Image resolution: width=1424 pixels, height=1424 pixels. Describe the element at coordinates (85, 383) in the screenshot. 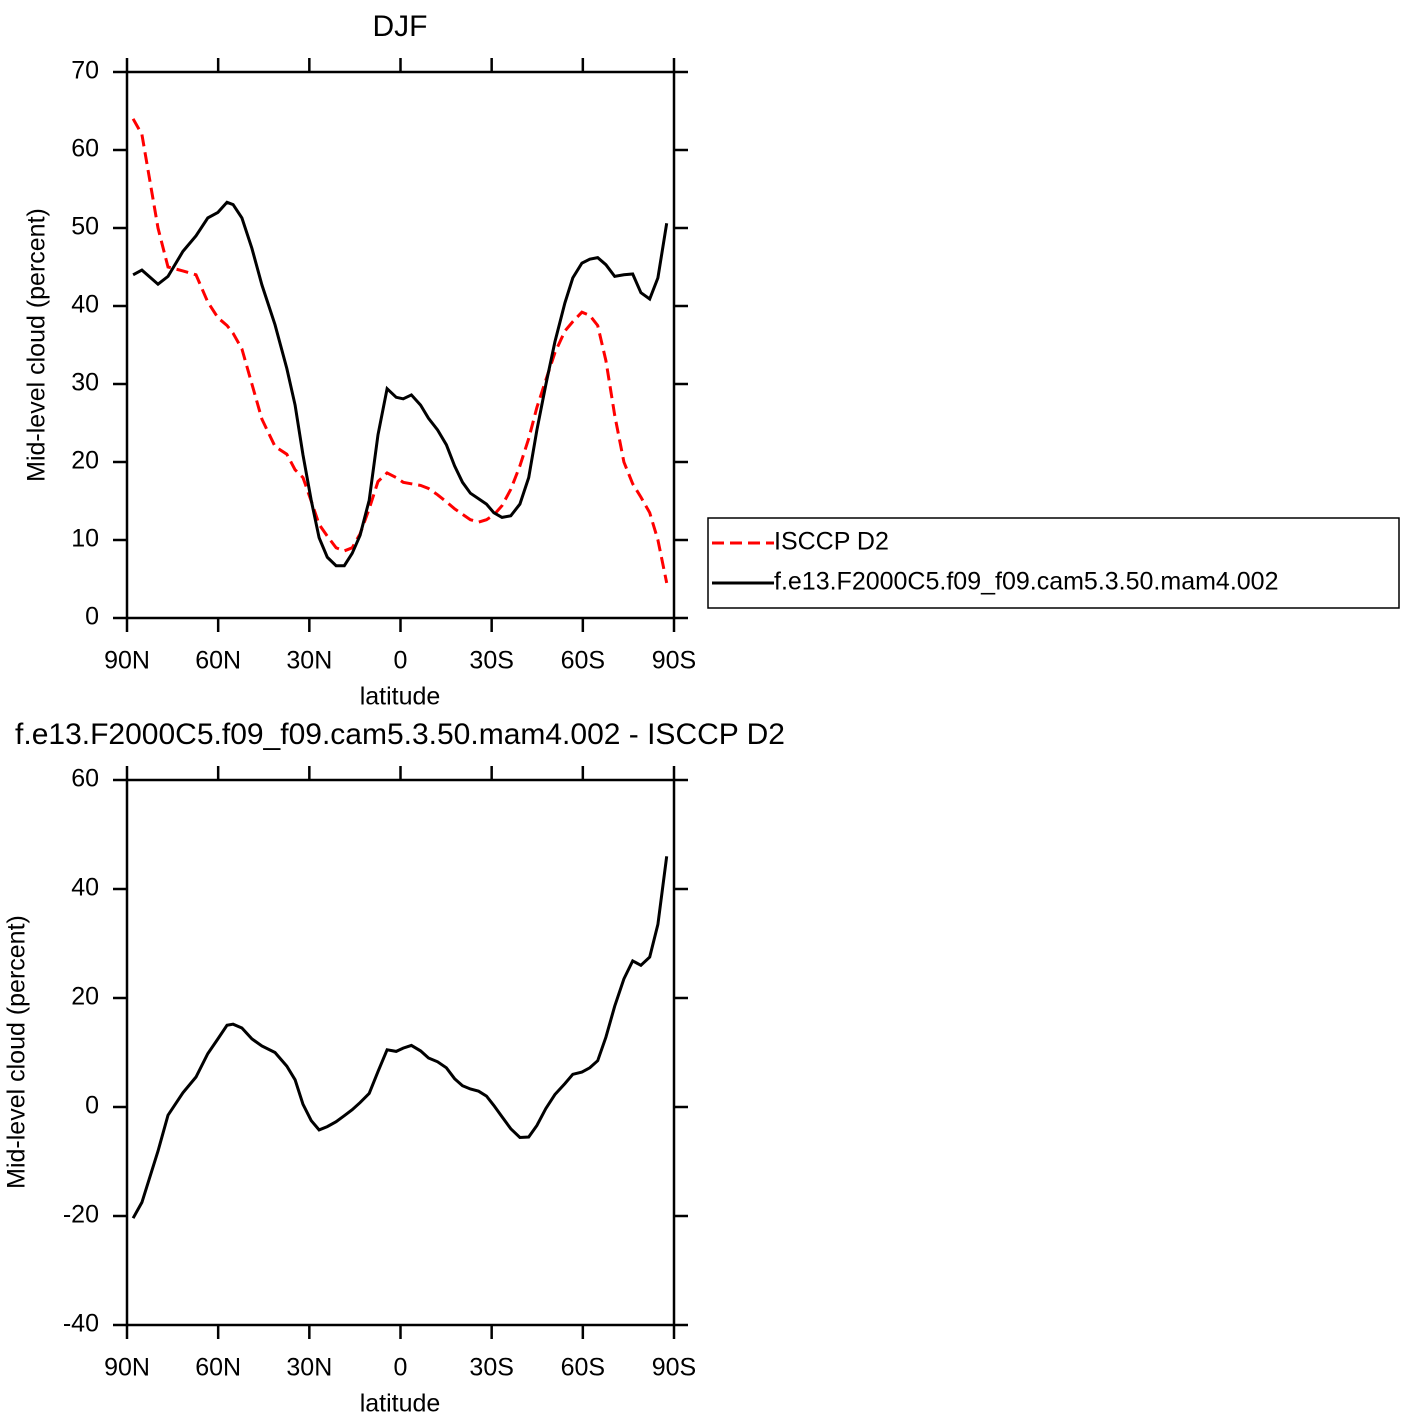

I see `y-tick-label: 30` at that location.